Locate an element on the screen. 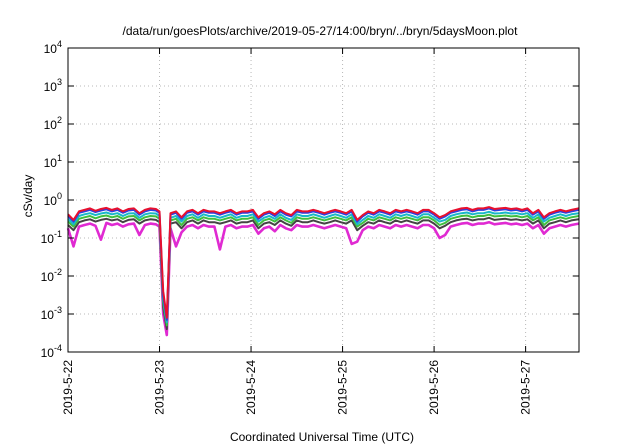 The width and height of the screenshot is (640, 448). y-tick-label: 10⁻¹ is located at coordinates (51, 237).